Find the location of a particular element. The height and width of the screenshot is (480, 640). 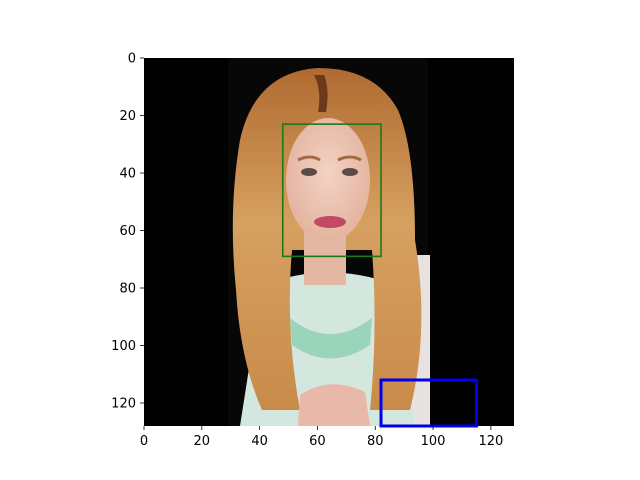

hair-parting is located at coordinates (321, 93).